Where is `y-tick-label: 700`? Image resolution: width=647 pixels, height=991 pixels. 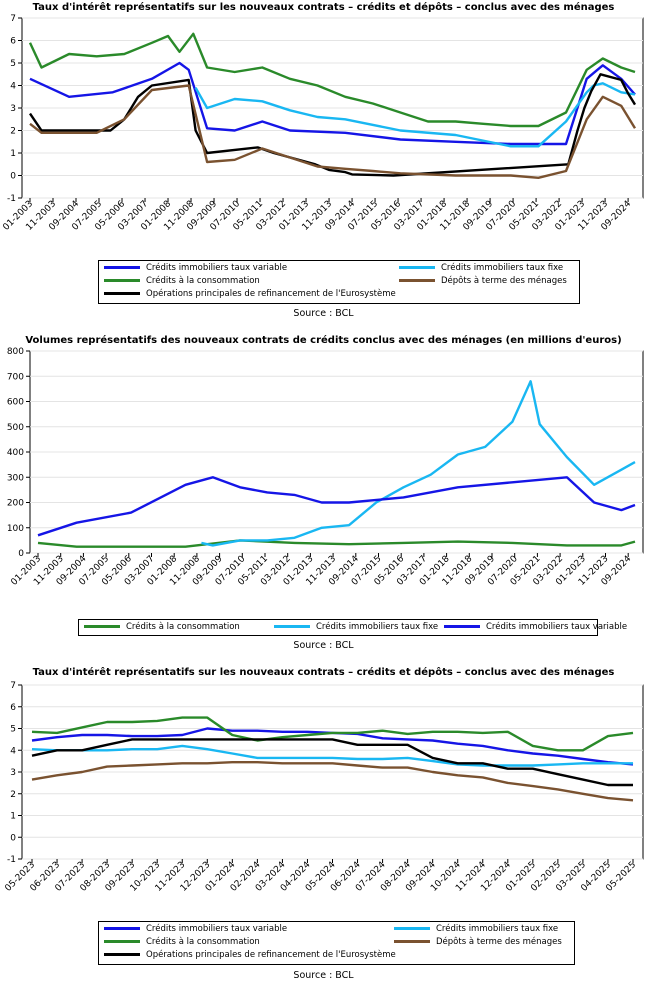
y-tick-label: 700 is located at coordinates (15, 377).